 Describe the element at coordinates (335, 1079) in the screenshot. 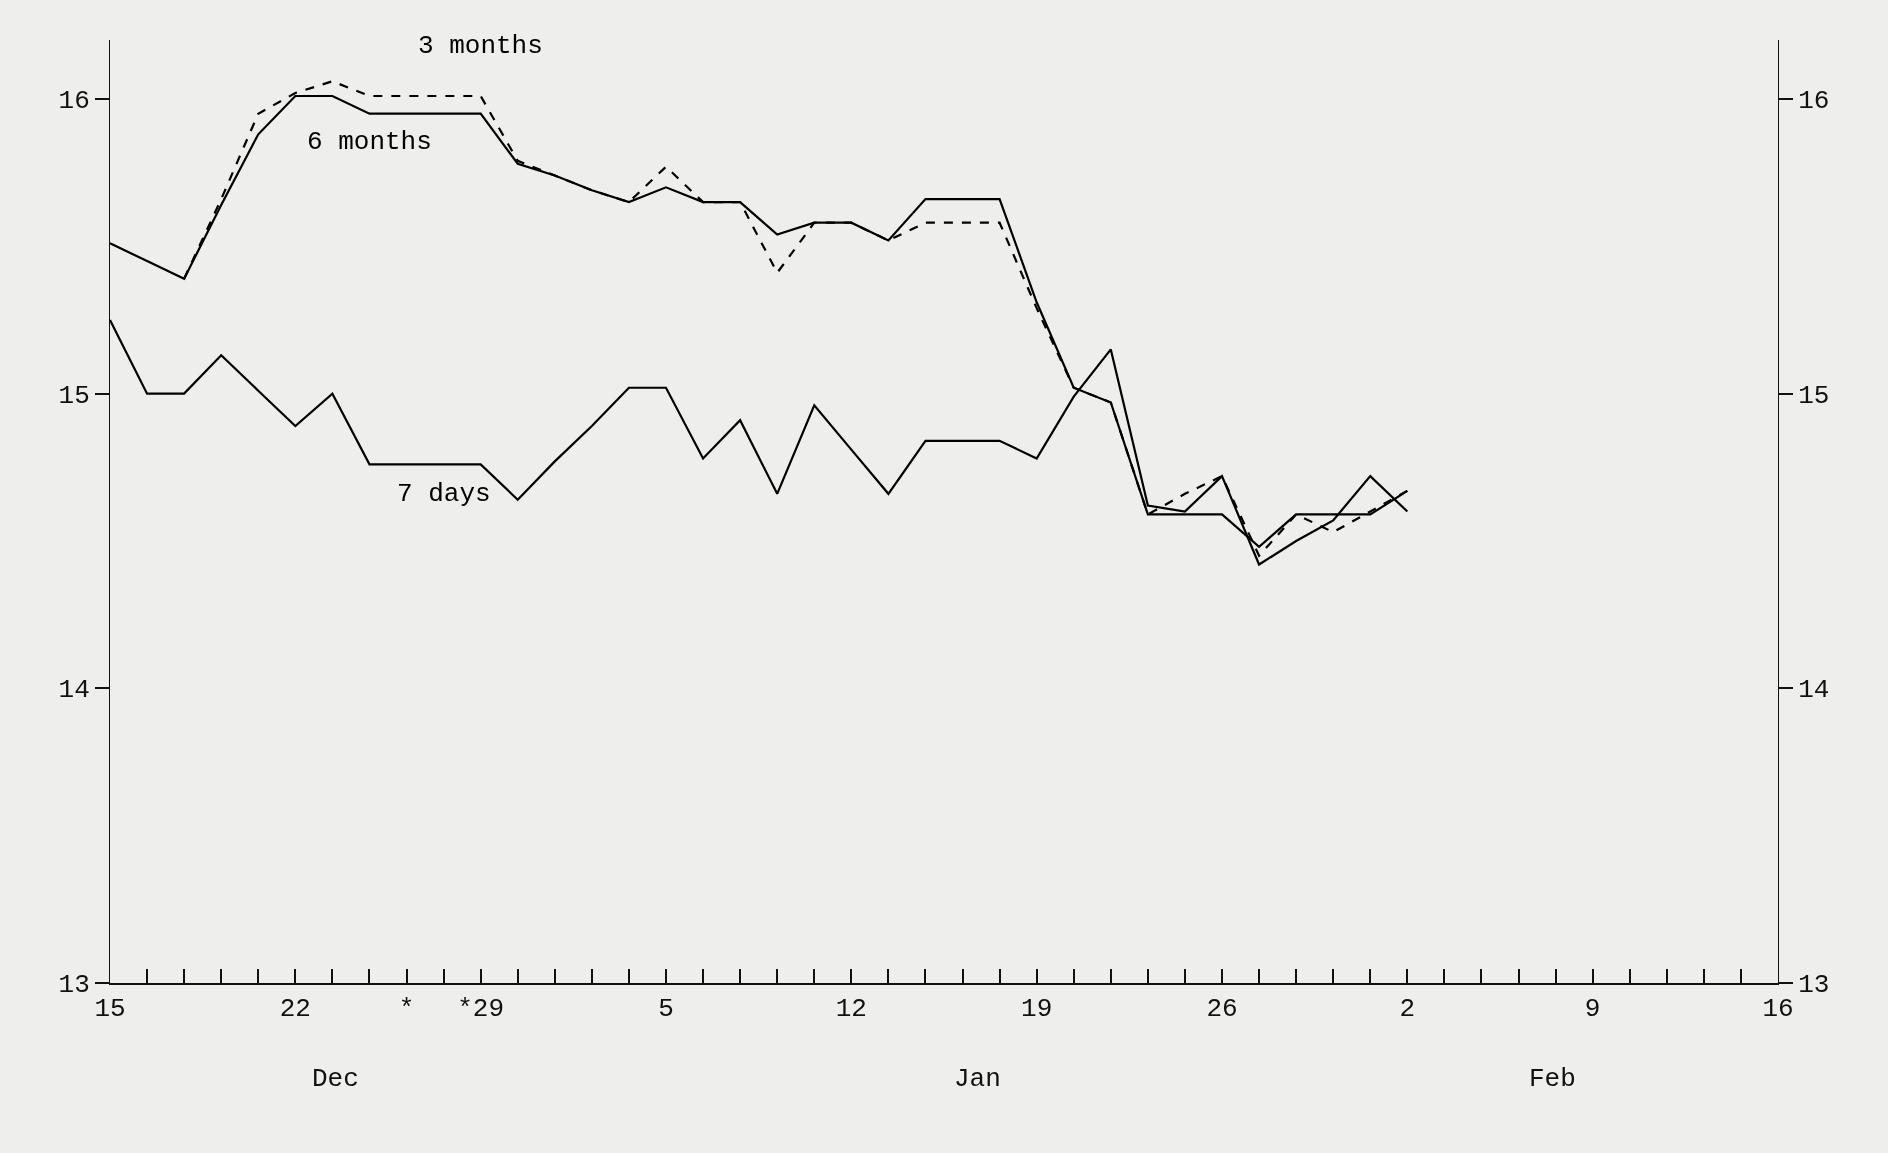

I see `text: Dec` at that location.